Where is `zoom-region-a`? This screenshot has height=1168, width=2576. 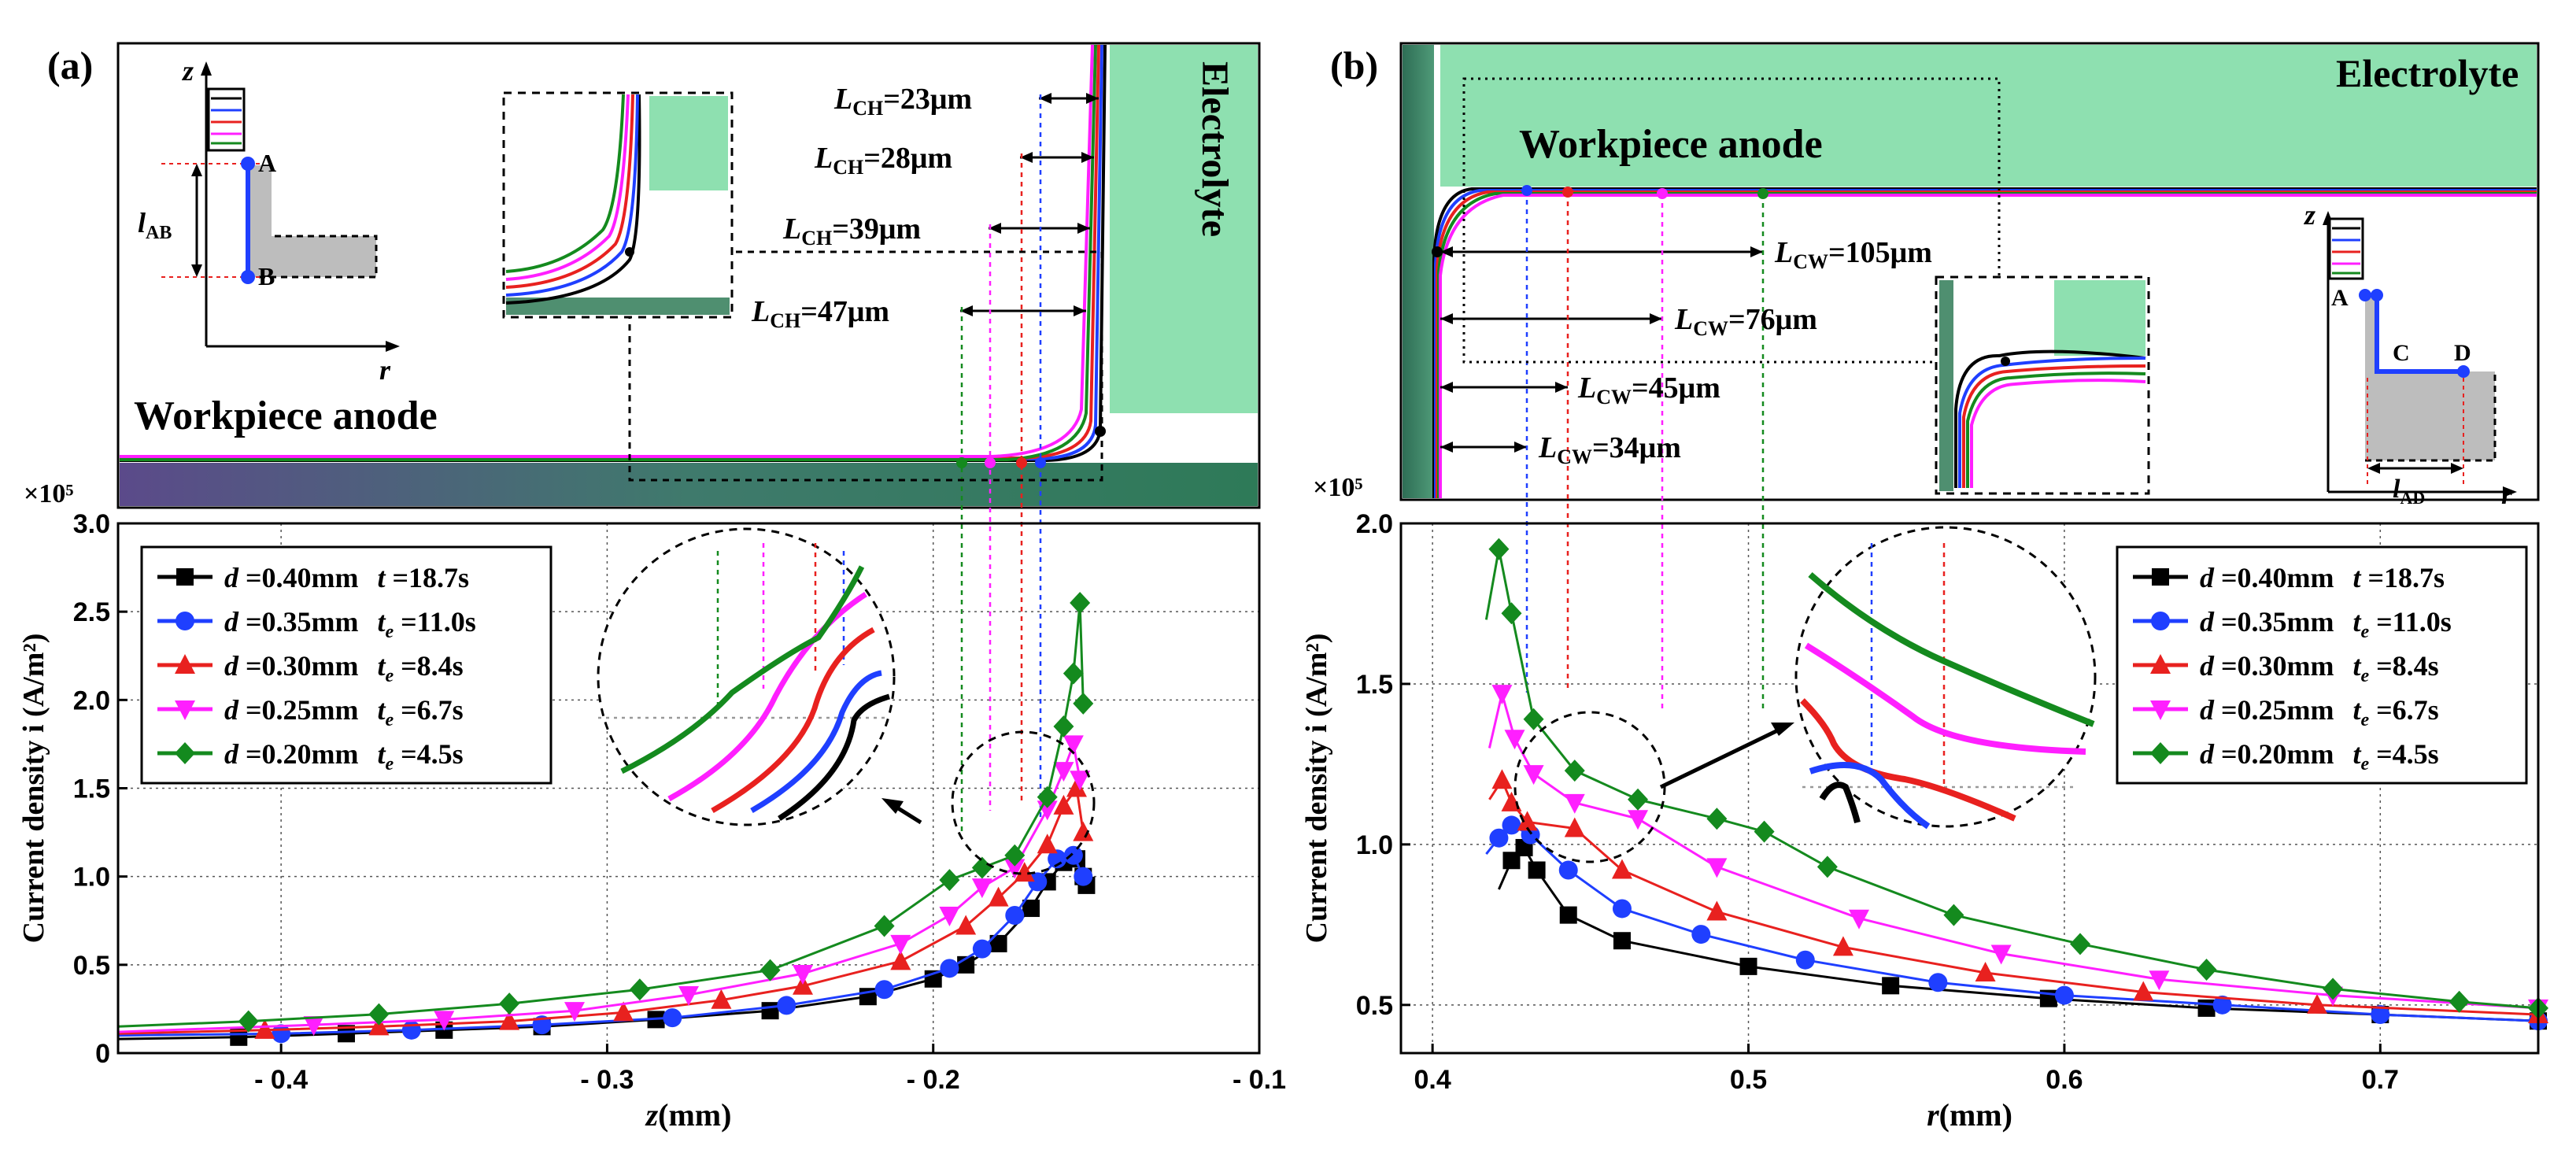
zoom-region-a is located at coordinates (865, 366).